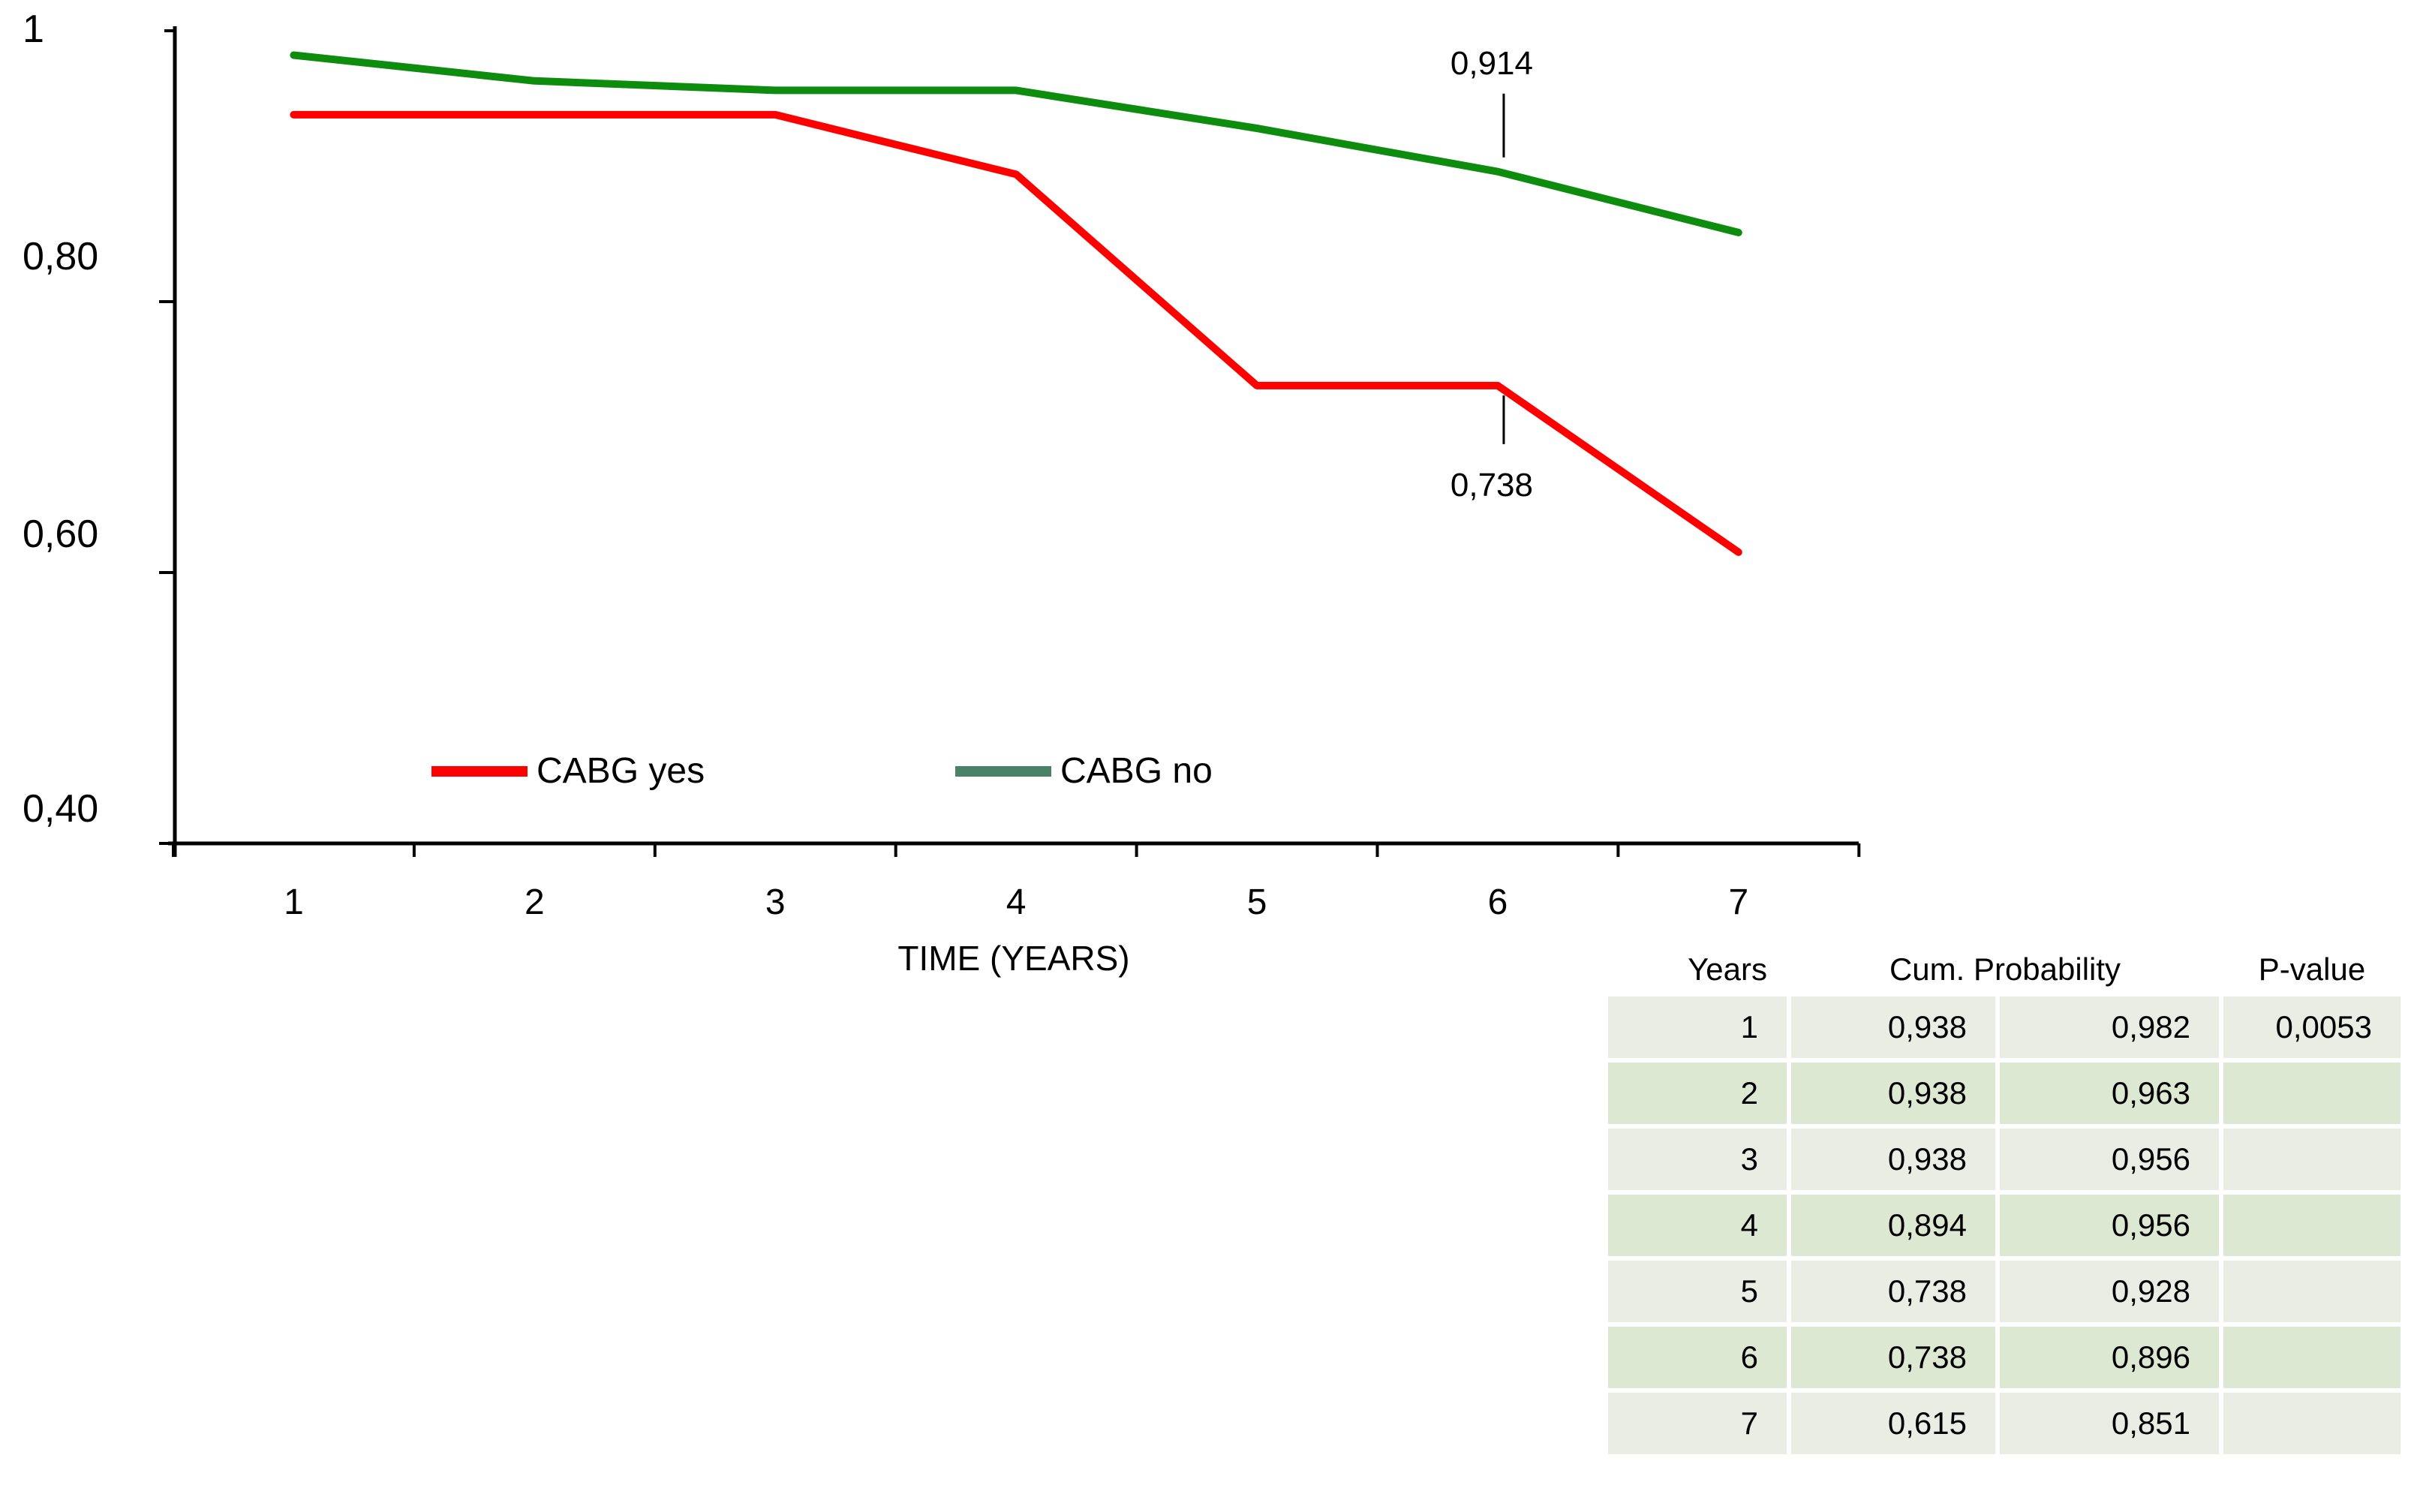 The width and height of the screenshot is (2426, 1512). What do you see at coordinates (2109, 1291) in the screenshot?
I see `table-cell: 0,928` at bounding box center [2109, 1291].